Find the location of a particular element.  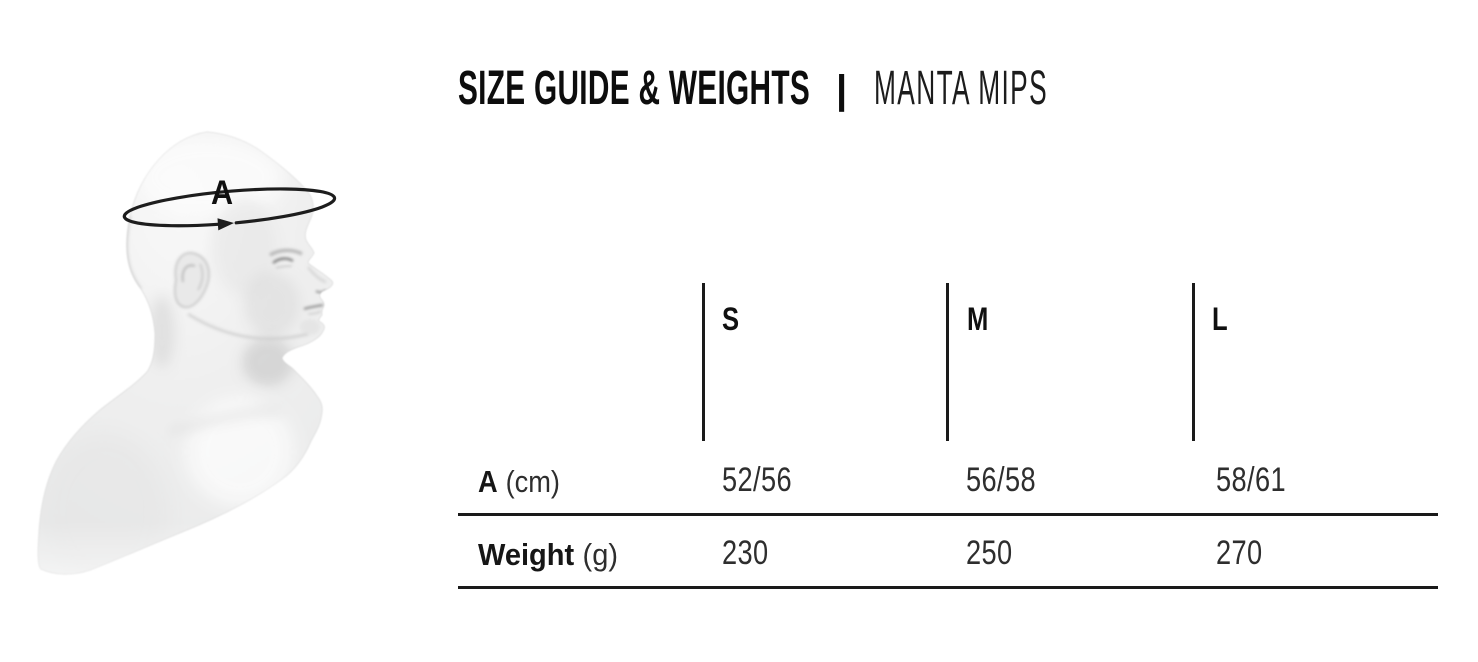

column-divider-s is located at coordinates (703, 362).